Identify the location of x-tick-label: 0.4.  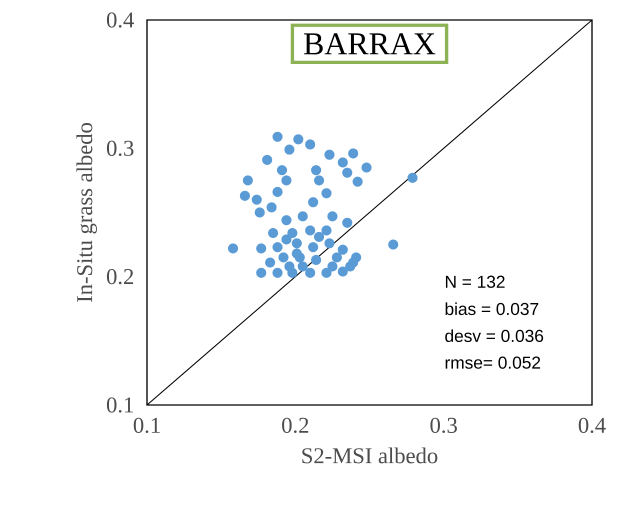
(592, 426).